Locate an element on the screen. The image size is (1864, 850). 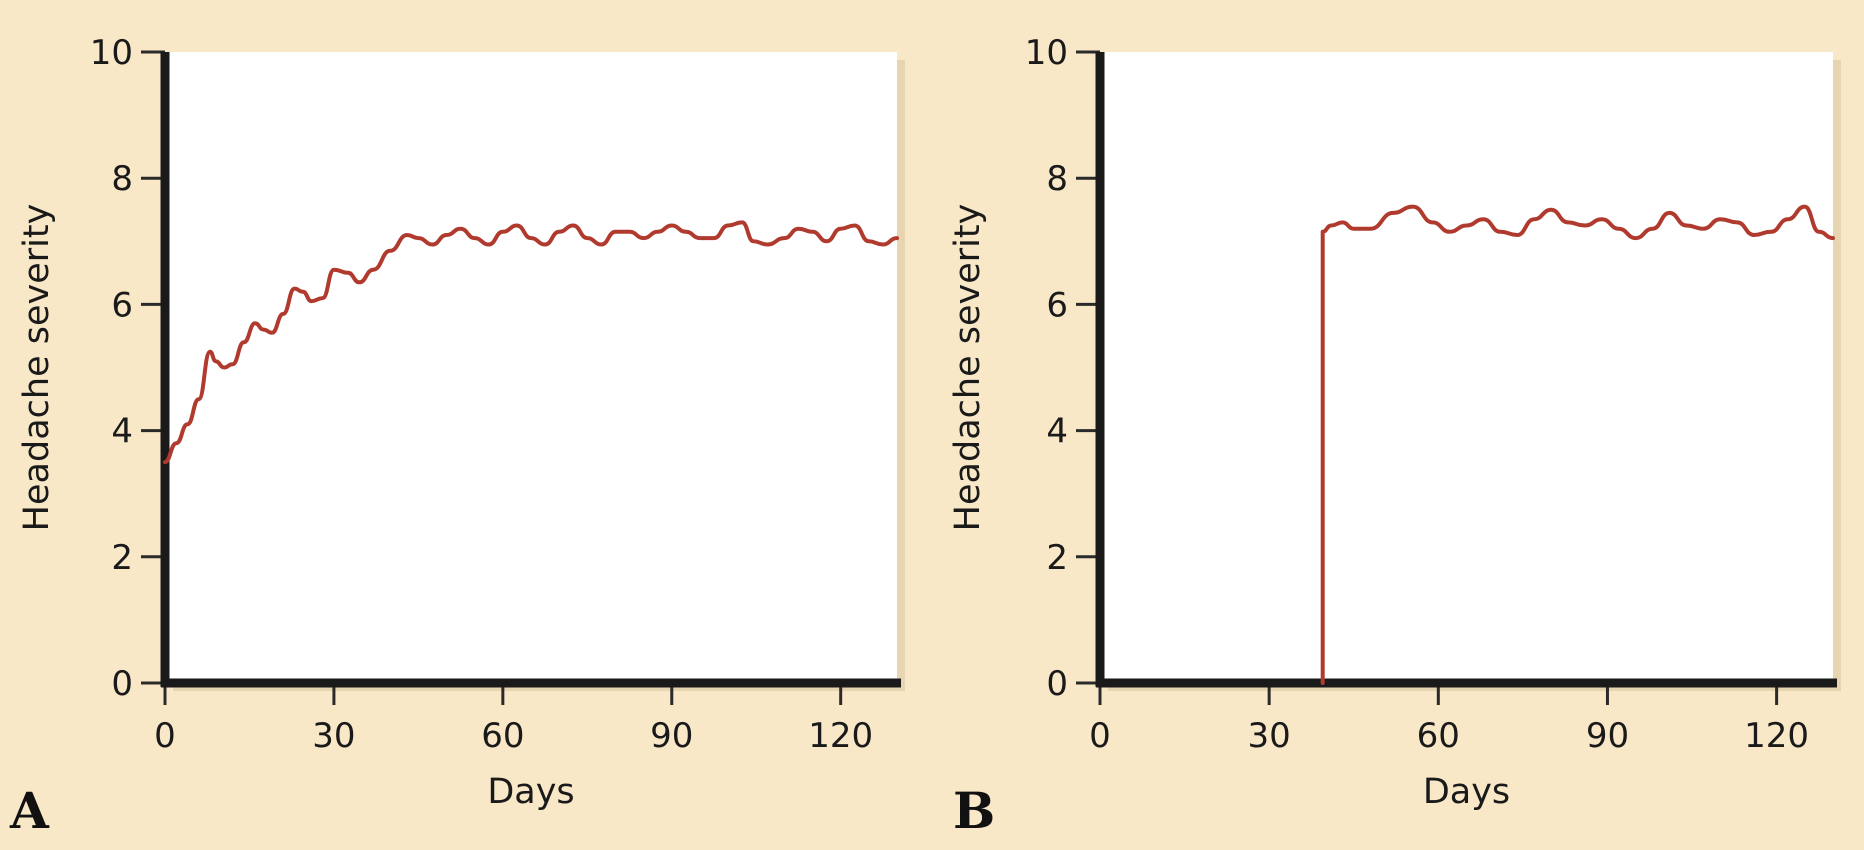
severity-line is located at coordinates (531, 342).